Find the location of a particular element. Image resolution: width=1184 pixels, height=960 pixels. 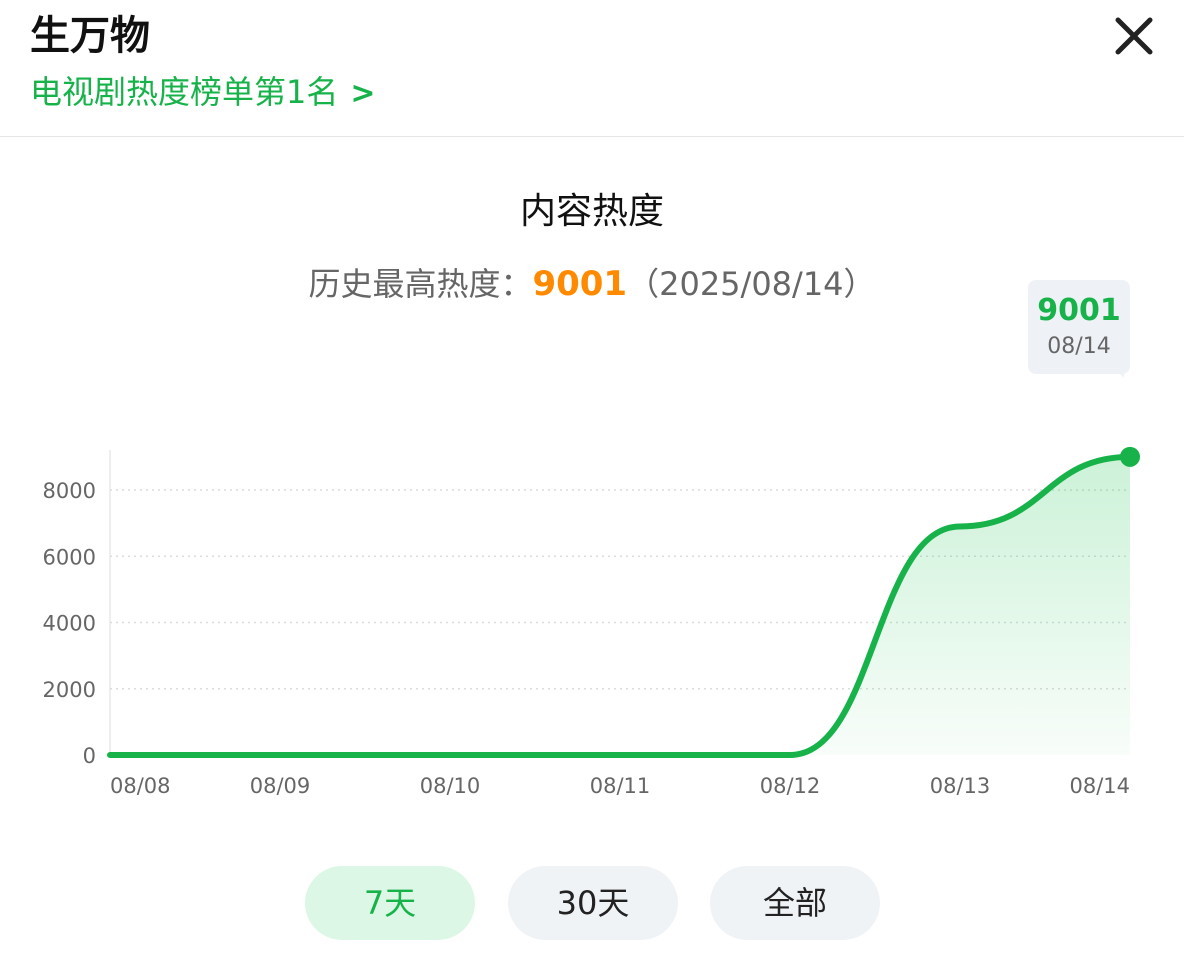

range-7-days-button: 7天 is located at coordinates (390, 903).